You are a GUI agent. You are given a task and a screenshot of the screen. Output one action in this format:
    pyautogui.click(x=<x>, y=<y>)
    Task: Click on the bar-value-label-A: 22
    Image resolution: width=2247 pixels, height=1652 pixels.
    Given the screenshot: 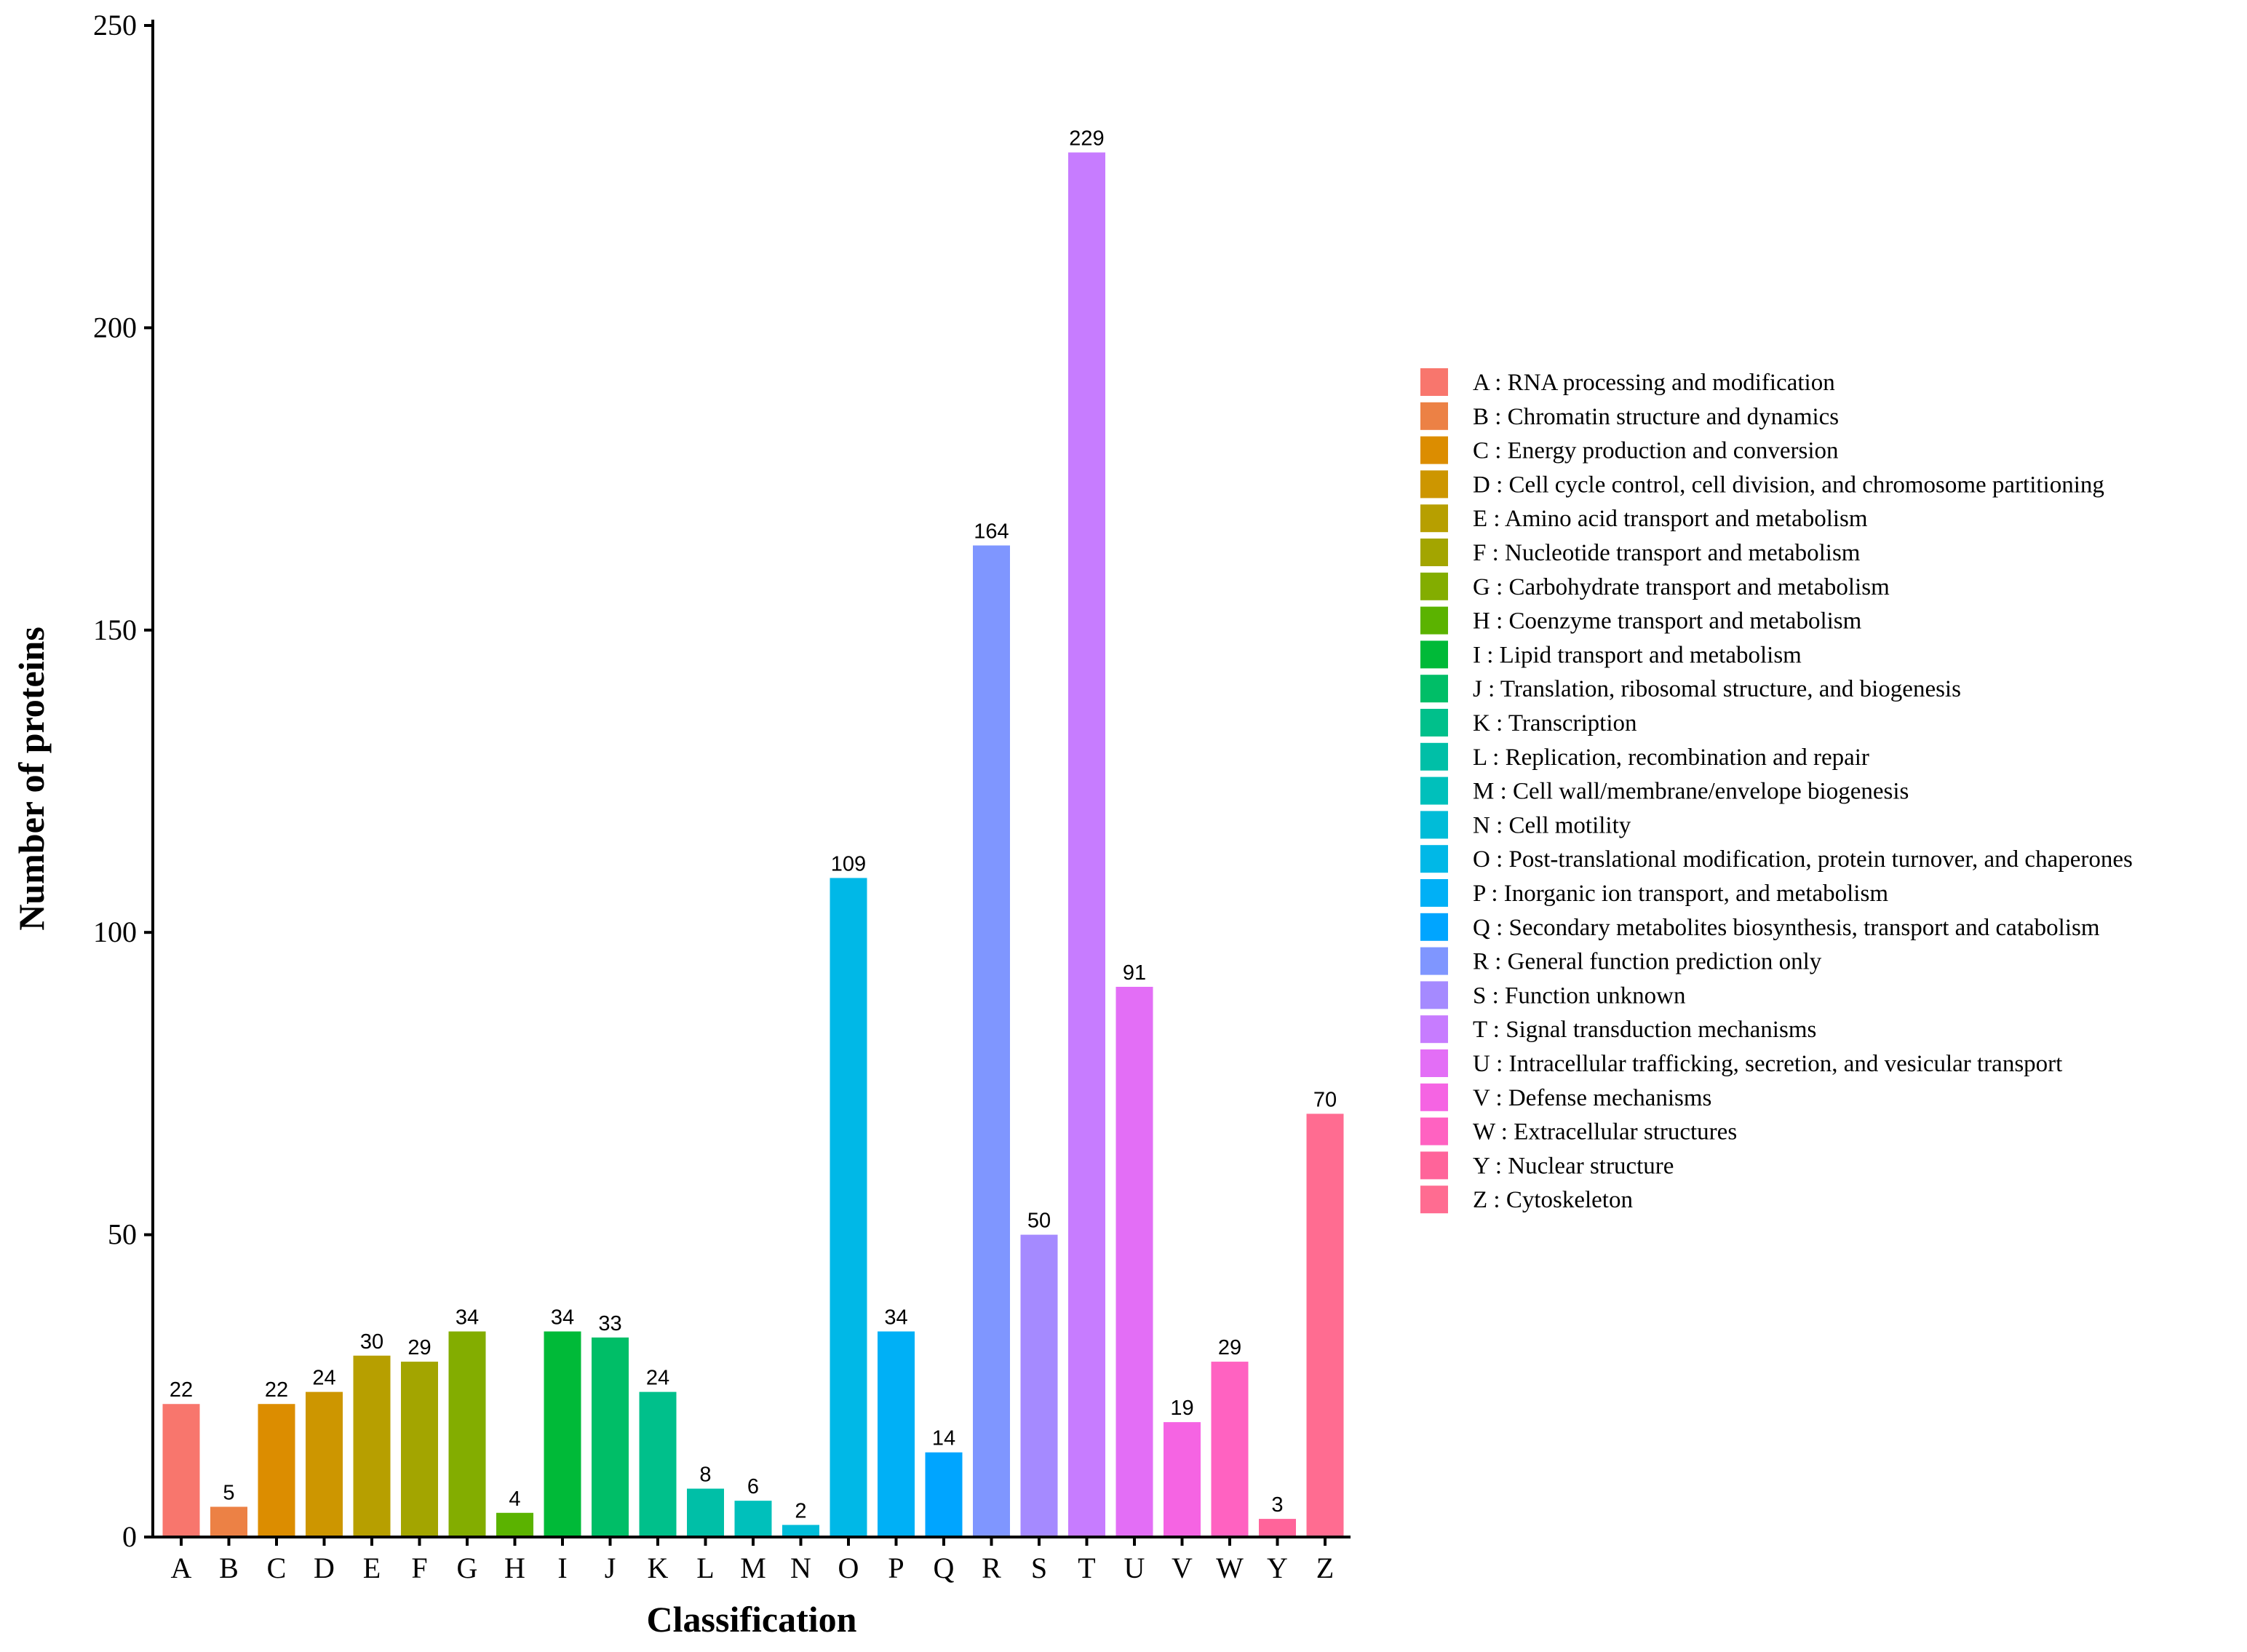 What is the action you would take?
    pyautogui.click(x=181, y=1390)
    